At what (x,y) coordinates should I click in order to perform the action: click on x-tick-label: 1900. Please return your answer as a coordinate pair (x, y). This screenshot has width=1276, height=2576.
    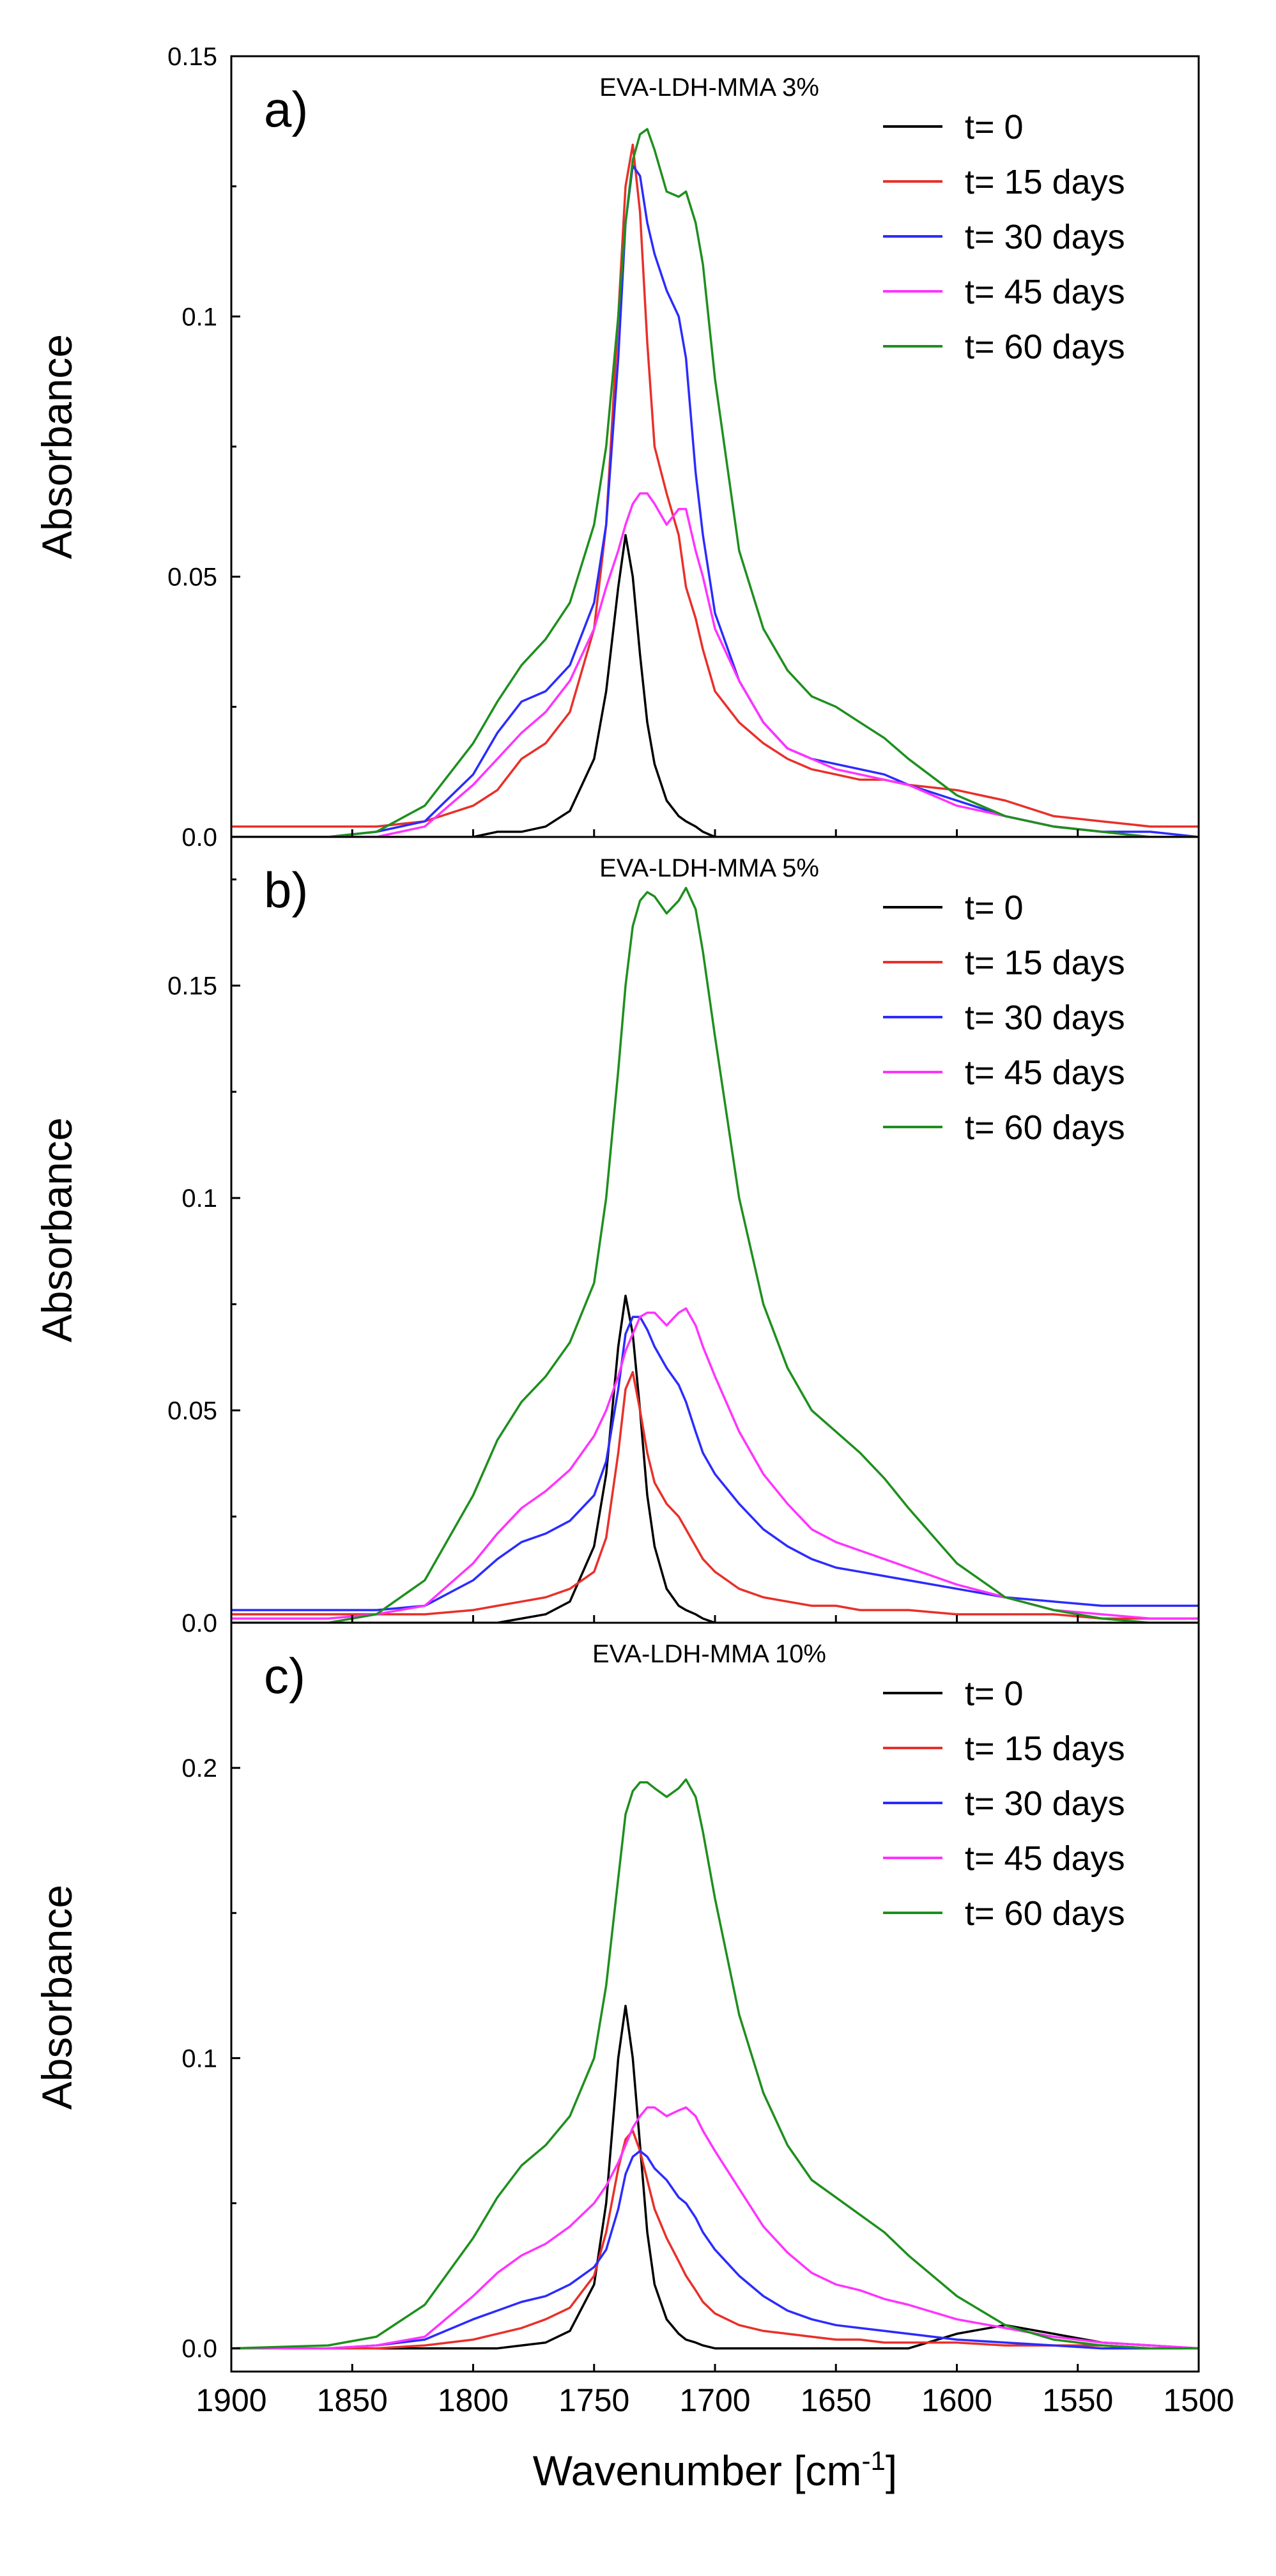
    Looking at the image, I should click on (231, 2400).